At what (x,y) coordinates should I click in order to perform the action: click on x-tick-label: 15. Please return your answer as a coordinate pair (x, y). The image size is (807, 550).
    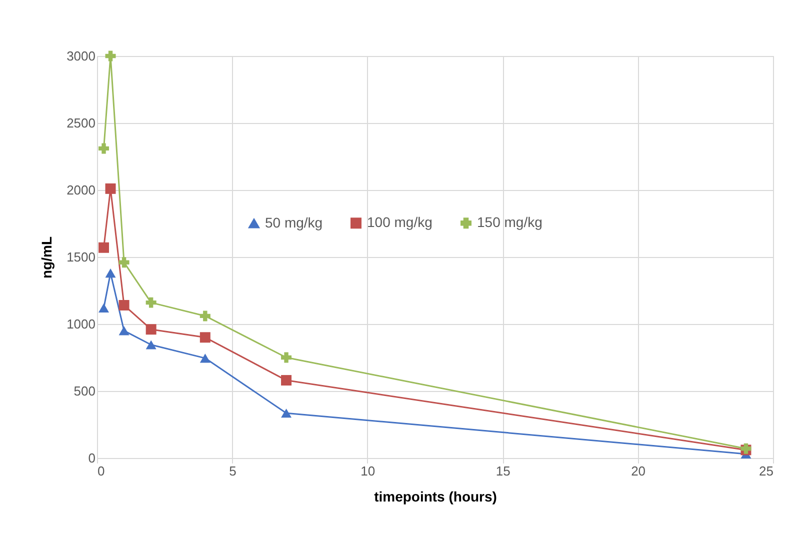
    Looking at the image, I should click on (503, 471).